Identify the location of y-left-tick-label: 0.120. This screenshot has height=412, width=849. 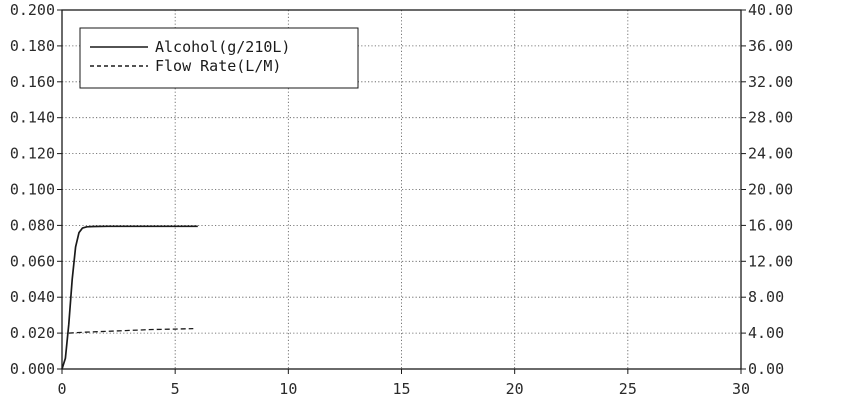
(32, 154).